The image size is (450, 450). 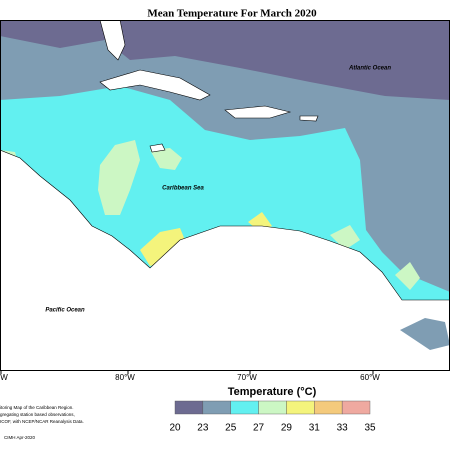 I want to click on legend-tick-label: 29, so click(x=287, y=428).